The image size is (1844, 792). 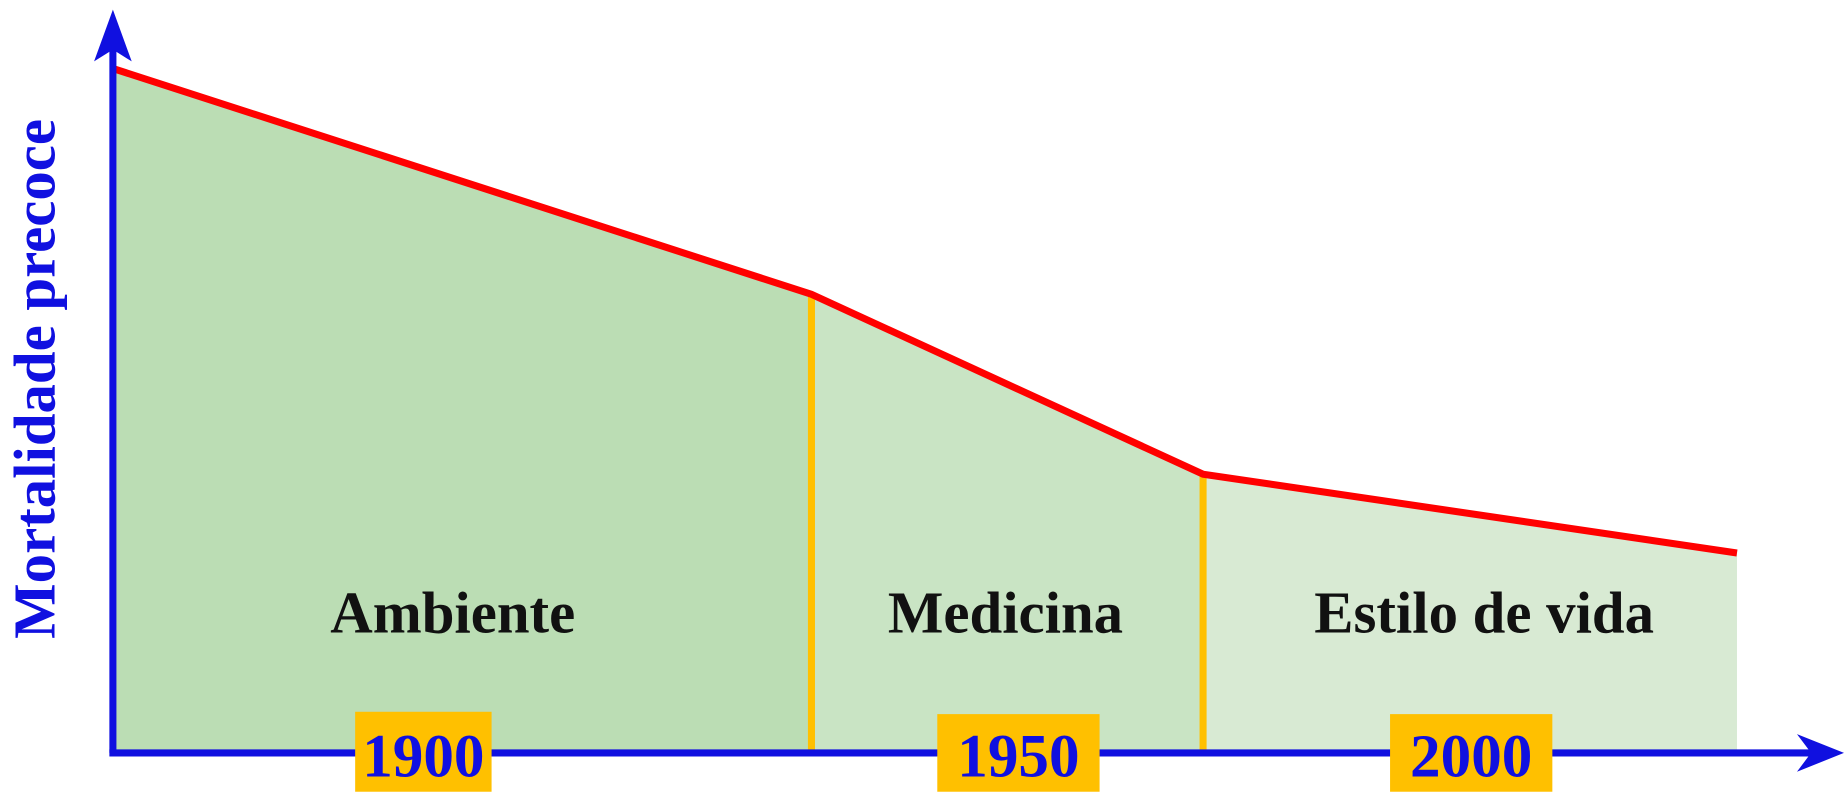 What do you see at coordinates (1820, 753) in the screenshot?
I see `x-axis-arrow` at bounding box center [1820, 753].